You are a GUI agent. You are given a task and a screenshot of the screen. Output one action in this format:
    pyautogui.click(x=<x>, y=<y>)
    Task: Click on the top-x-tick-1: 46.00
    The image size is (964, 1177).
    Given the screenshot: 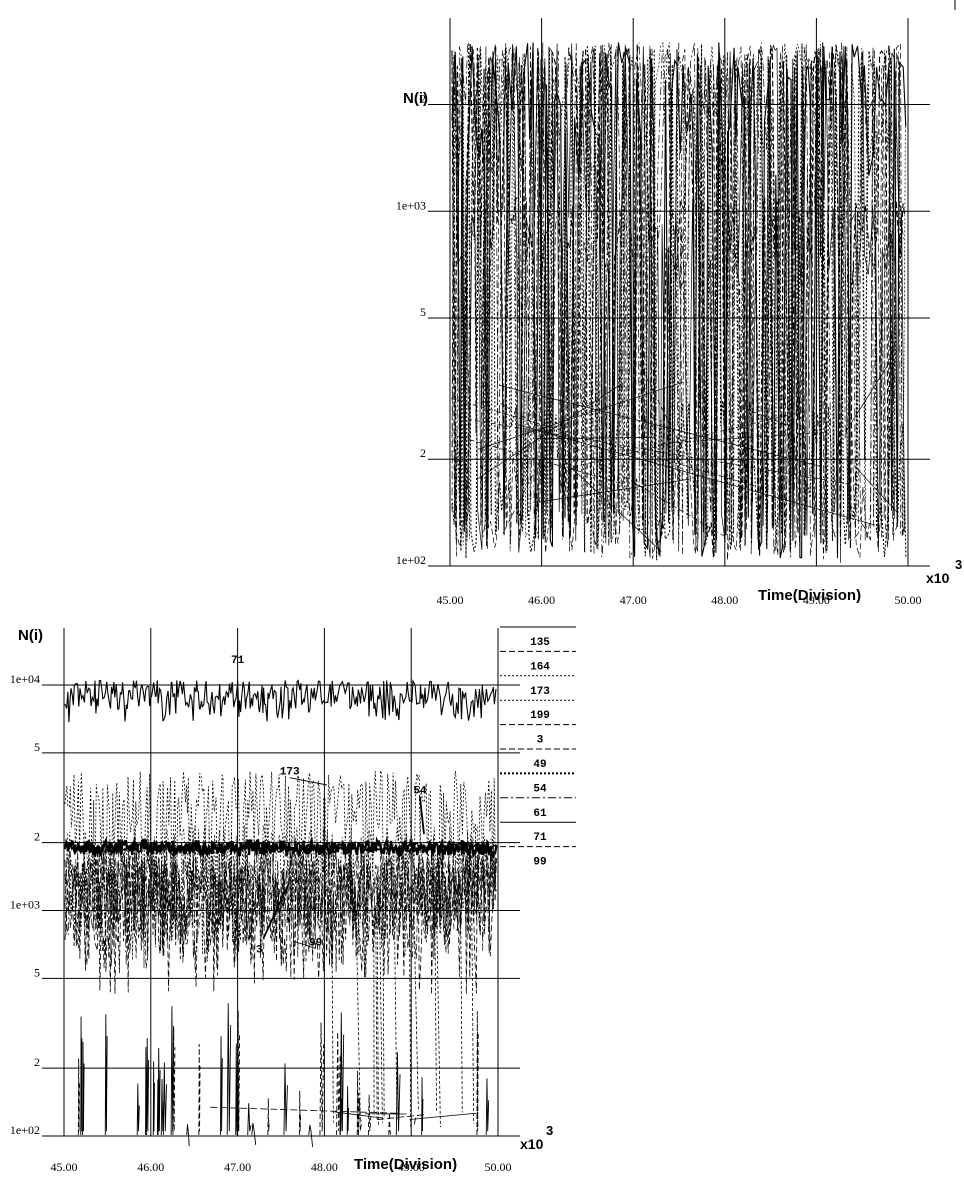 What is the action you would take?
    pyautogui.click(x=541, y=600)
    